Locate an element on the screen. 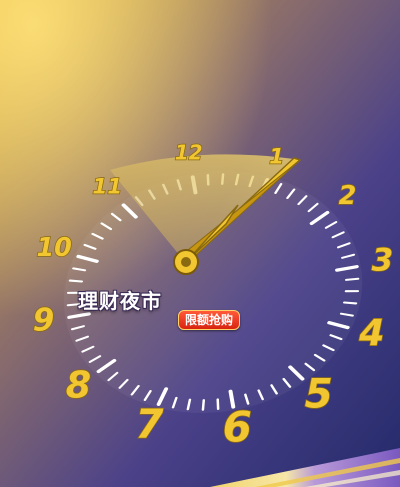 The image size is (400, 487). clock-numeral-5: 5 is located at coordinates (319, 394).